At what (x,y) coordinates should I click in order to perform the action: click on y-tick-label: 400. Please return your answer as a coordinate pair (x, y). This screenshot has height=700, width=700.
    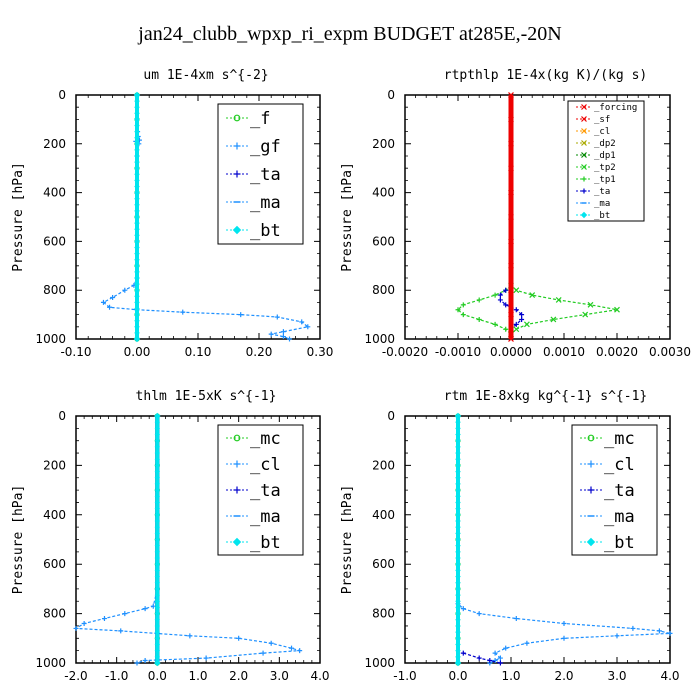
    Looking at the image, I should click on (54, 515).